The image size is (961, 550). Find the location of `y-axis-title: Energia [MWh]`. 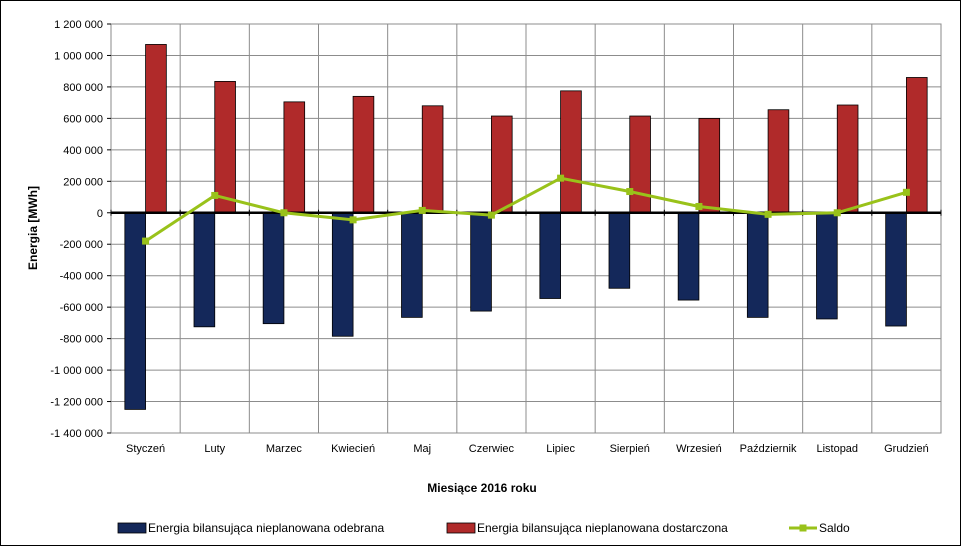

y-axis-title: Energia [MWh] is located at coordinates (33, 228).